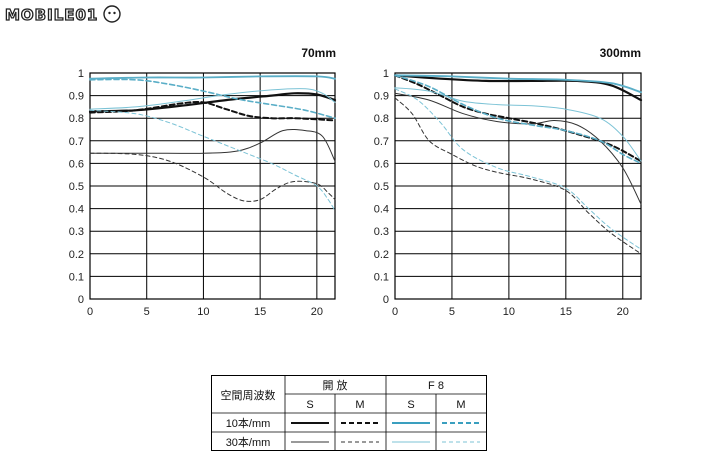 This screenshot has height=473, width=720. I want to click on y-tick-70mm-4: 0.4, so click(76, 210).